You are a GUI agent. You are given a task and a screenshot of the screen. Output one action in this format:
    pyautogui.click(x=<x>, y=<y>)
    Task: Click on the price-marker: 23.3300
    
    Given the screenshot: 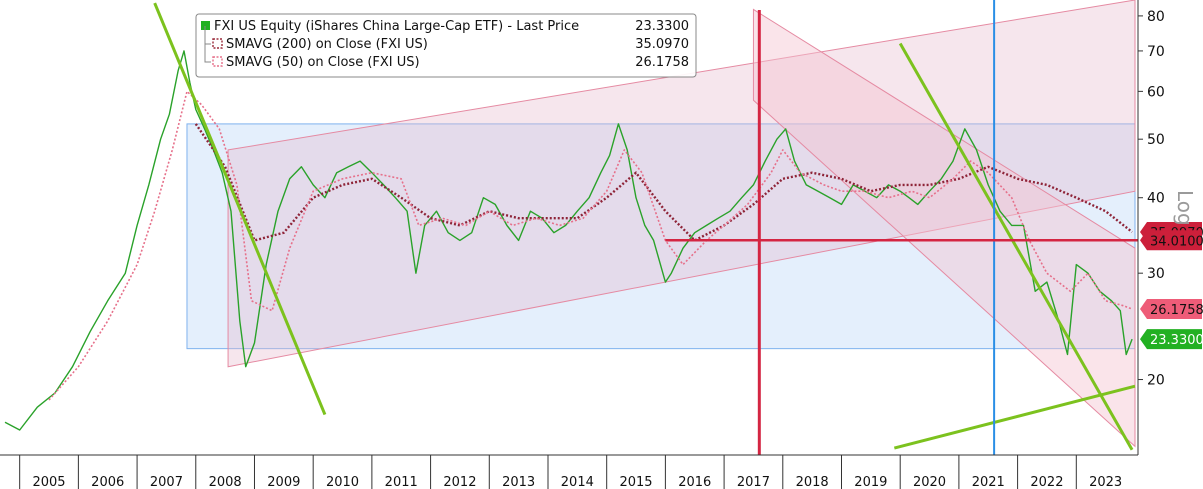 What is the action you would take?
    pyautogui.click(x=1171, y=339)
    